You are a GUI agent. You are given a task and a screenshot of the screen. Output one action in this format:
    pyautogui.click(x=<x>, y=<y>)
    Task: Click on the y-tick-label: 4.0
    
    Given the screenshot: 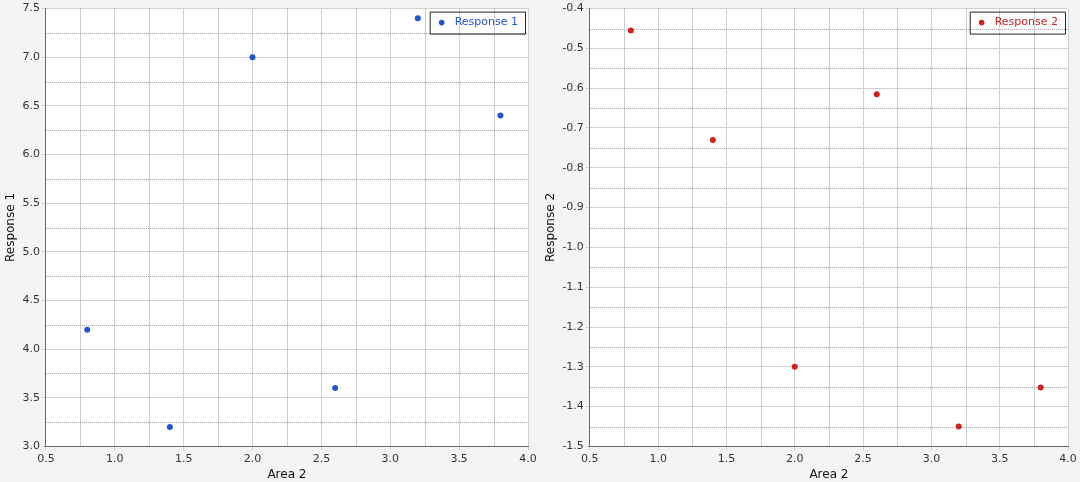 What is the action you would take?
    pyautogui.click(x=31, y=348)
    